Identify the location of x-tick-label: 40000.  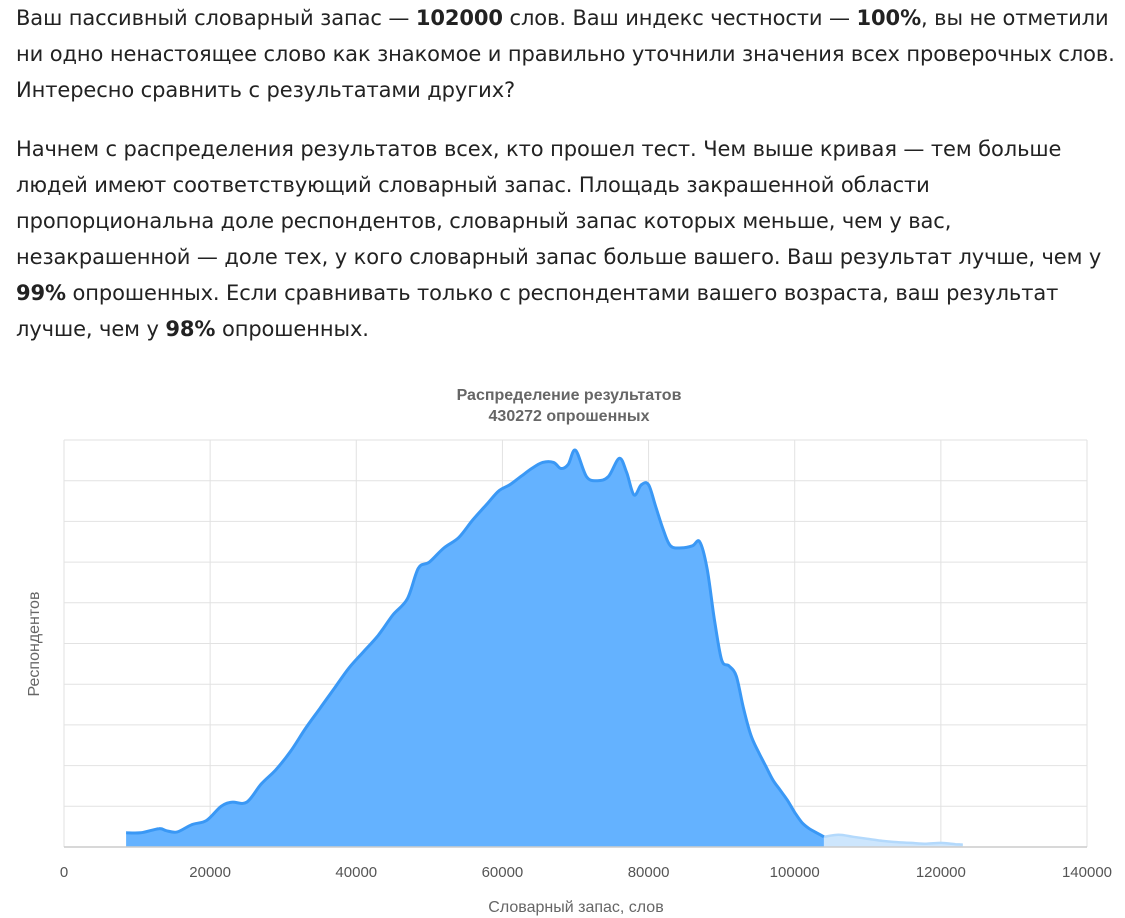
(356, 872).